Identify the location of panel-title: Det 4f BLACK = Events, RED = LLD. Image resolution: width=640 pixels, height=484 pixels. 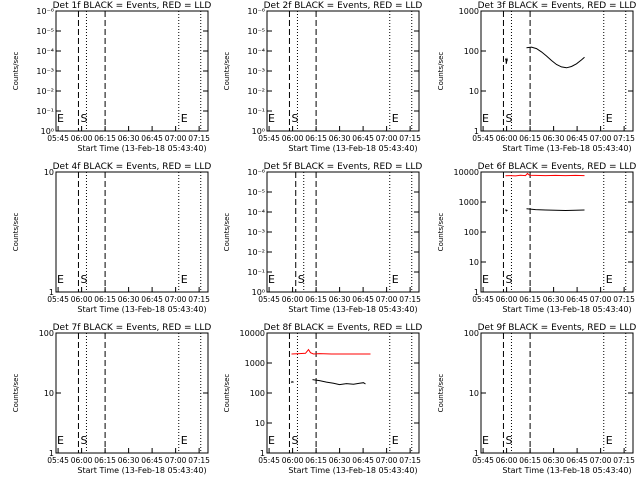
(132, 167).